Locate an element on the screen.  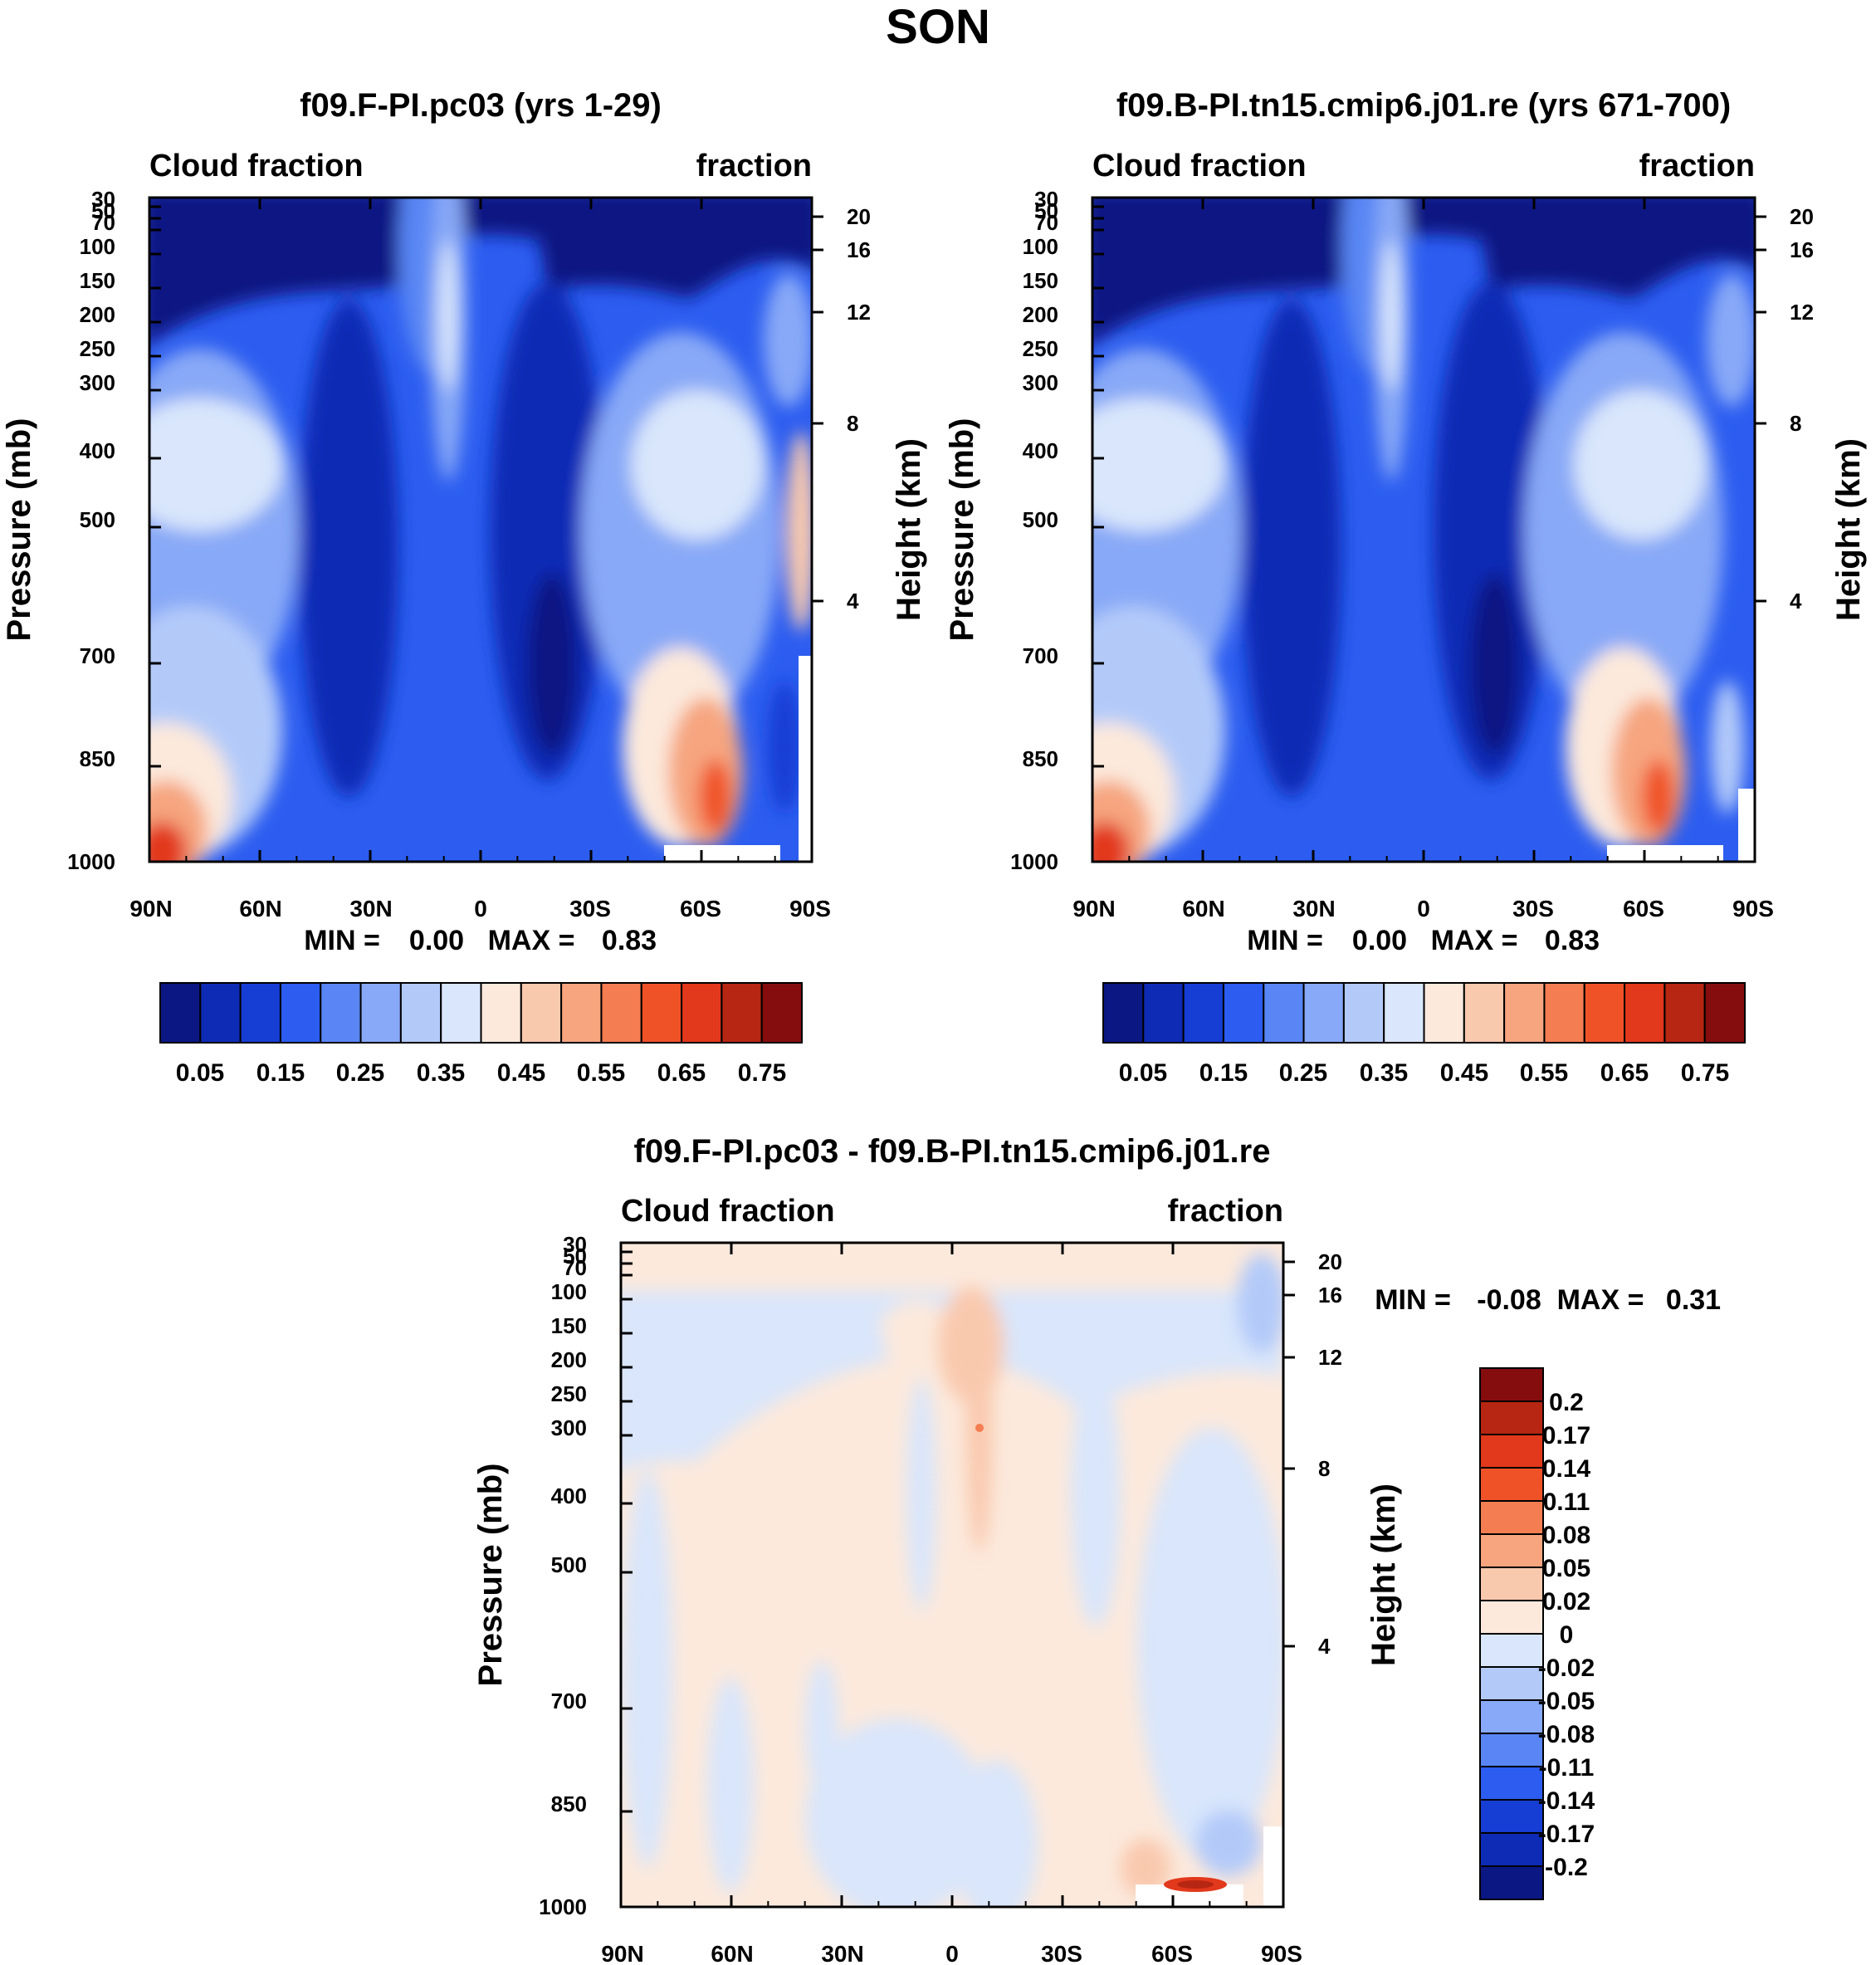
contour-field is located at coordinates (480, 530).